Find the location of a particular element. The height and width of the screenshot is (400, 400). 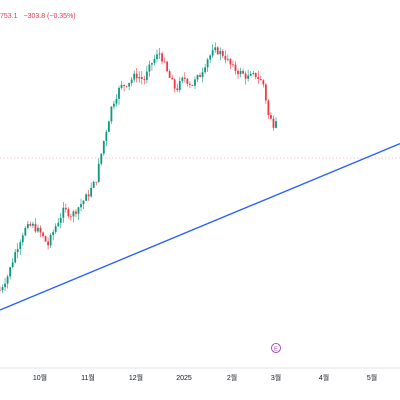

x-tick-label: 3월 is located at coordinates (276, 377).